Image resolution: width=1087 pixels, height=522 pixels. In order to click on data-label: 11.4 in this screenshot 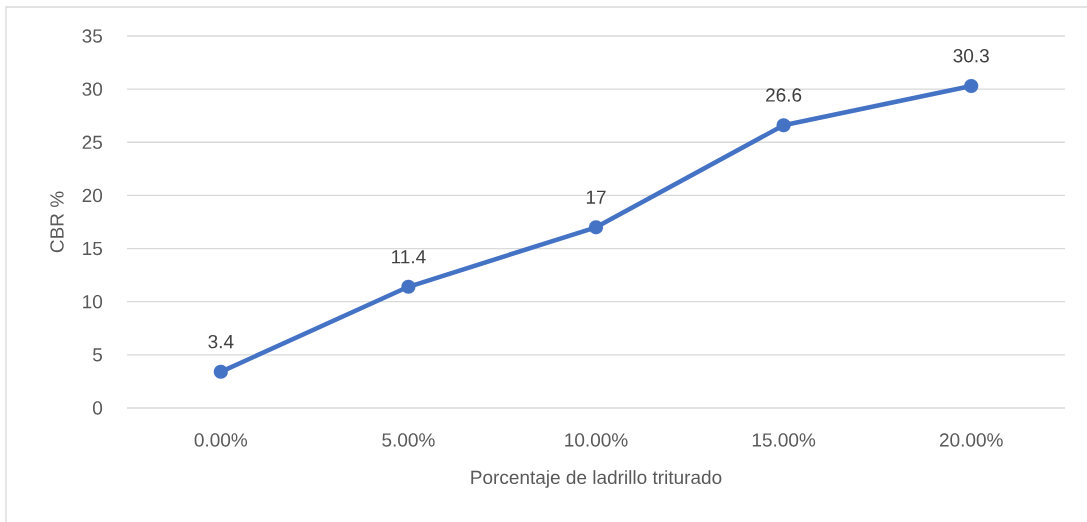, I will do `click(409, 257)`.